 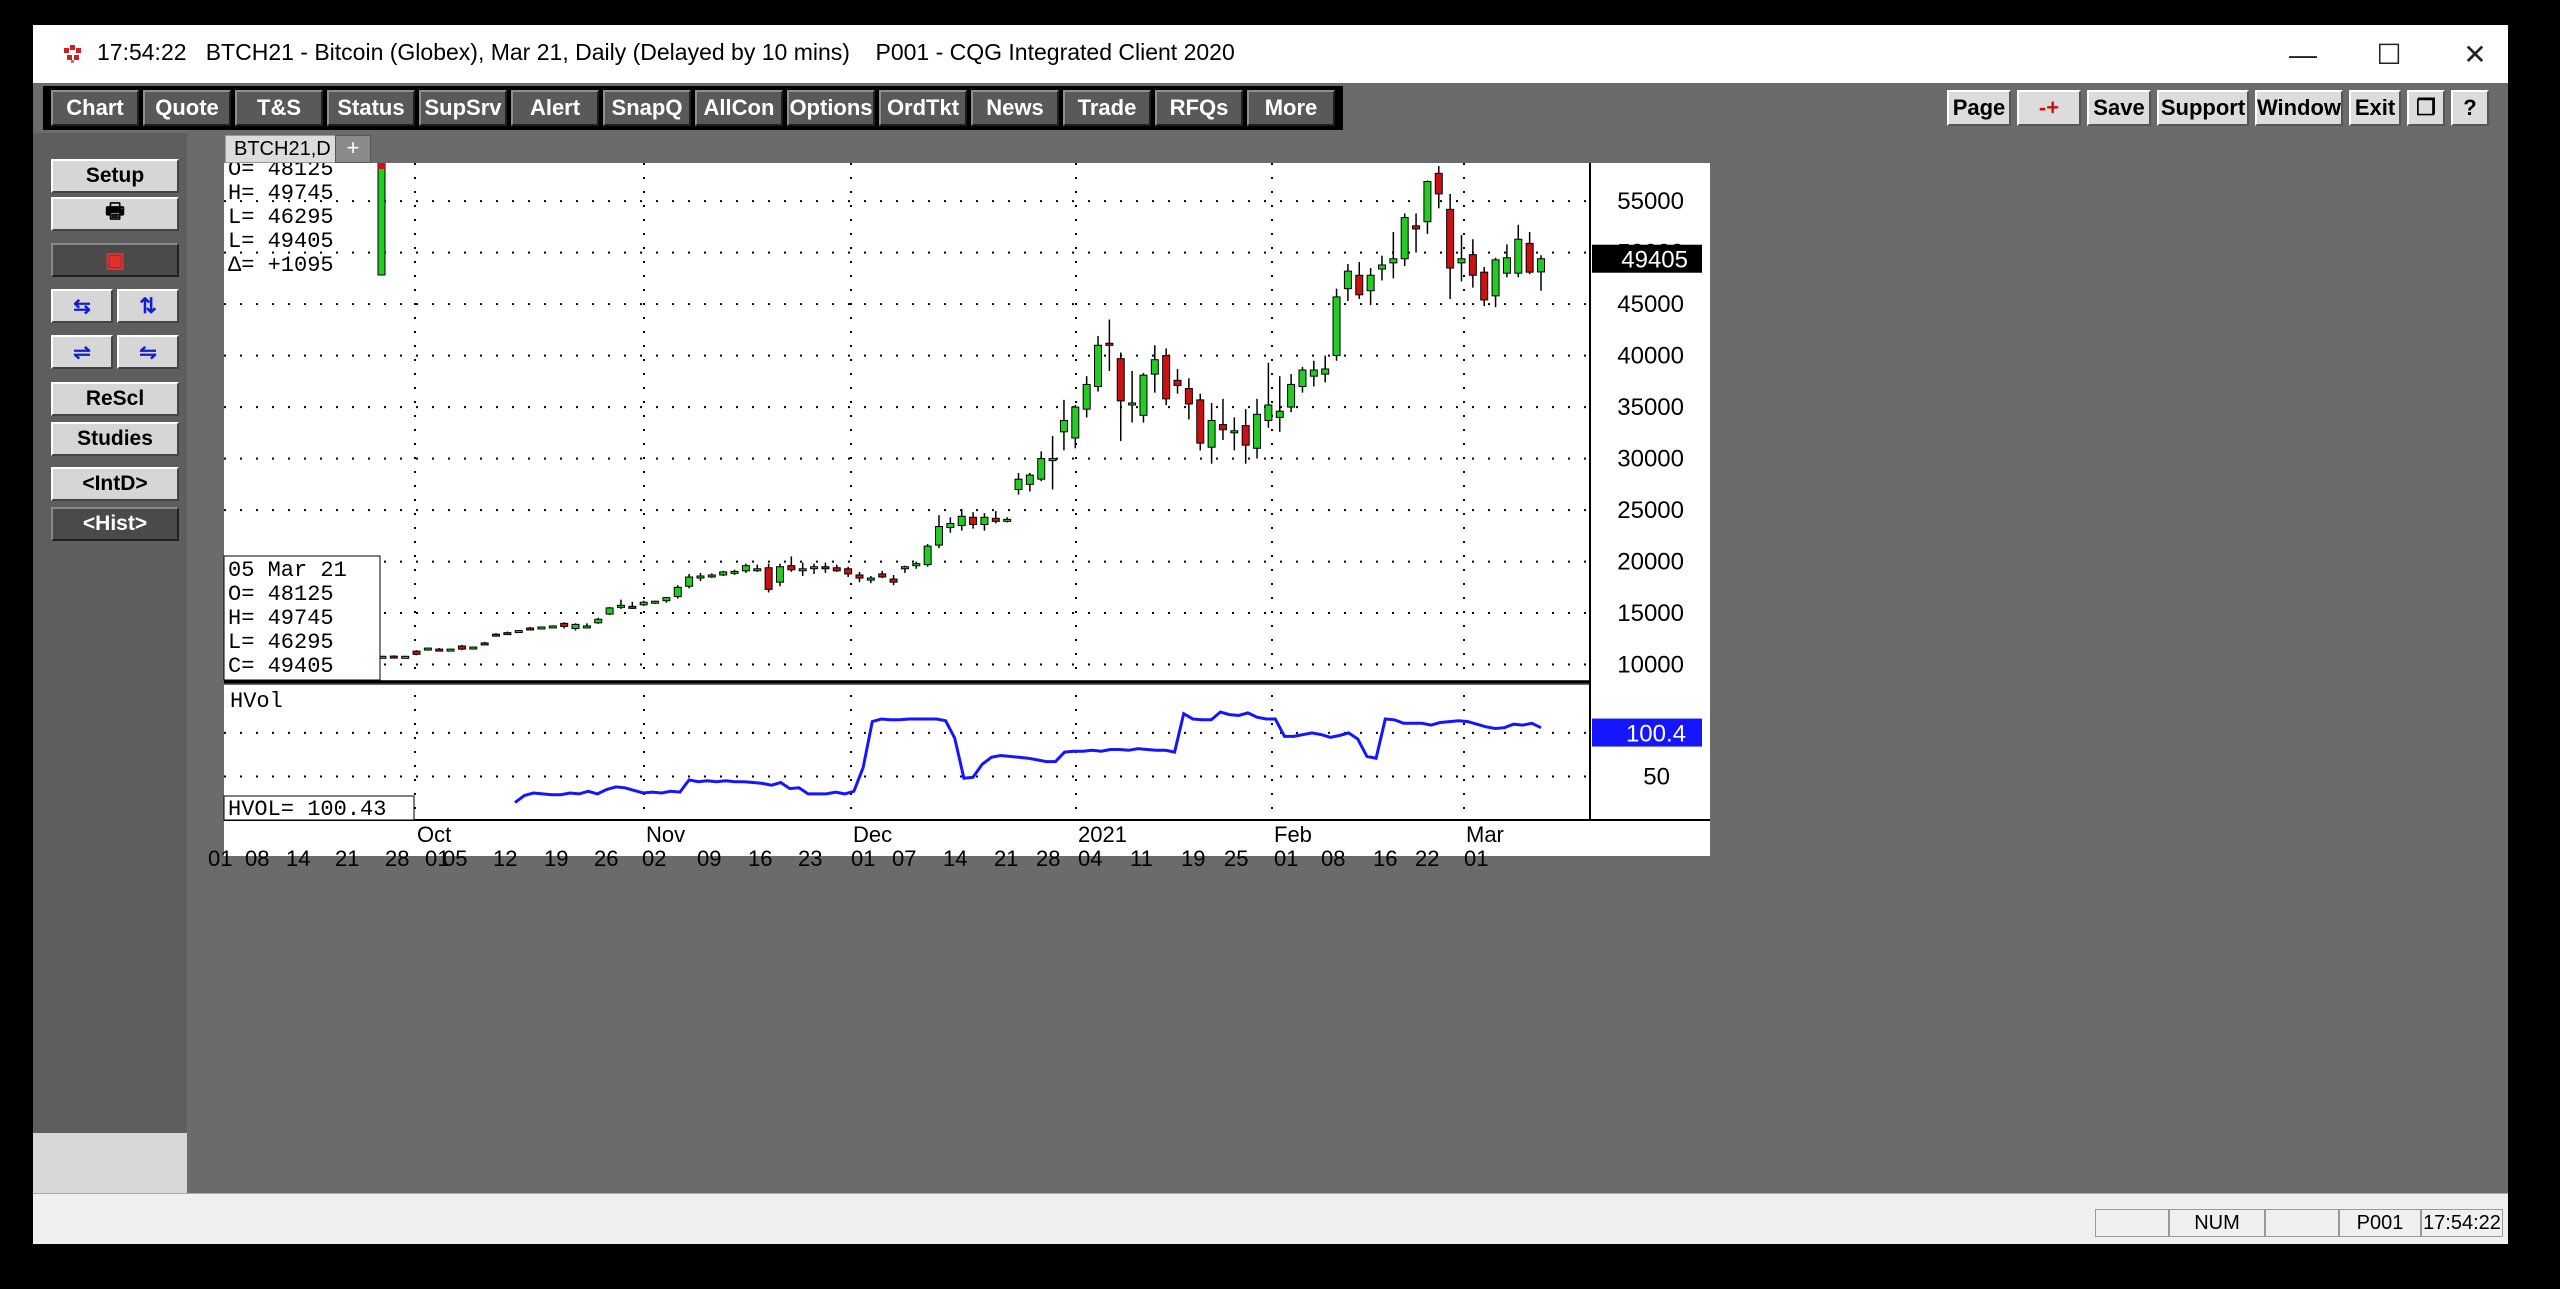 What do you see at coordinates (1650, 613) in the screenshot?
I see `price-axis-label: 15000` at bounding box center [1650, 613].